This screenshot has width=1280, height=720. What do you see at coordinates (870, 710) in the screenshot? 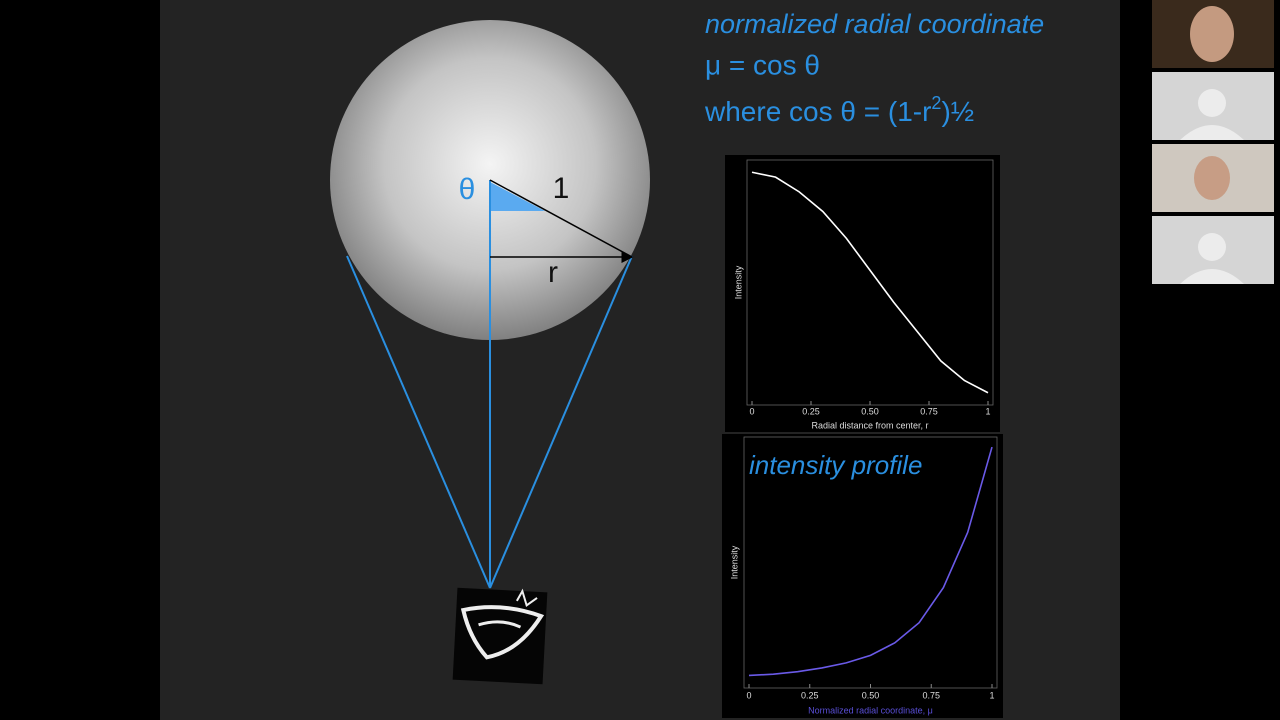
I see `x-axis-label: Normalized radial coordinate, μ` at bounding box center [870, 710].